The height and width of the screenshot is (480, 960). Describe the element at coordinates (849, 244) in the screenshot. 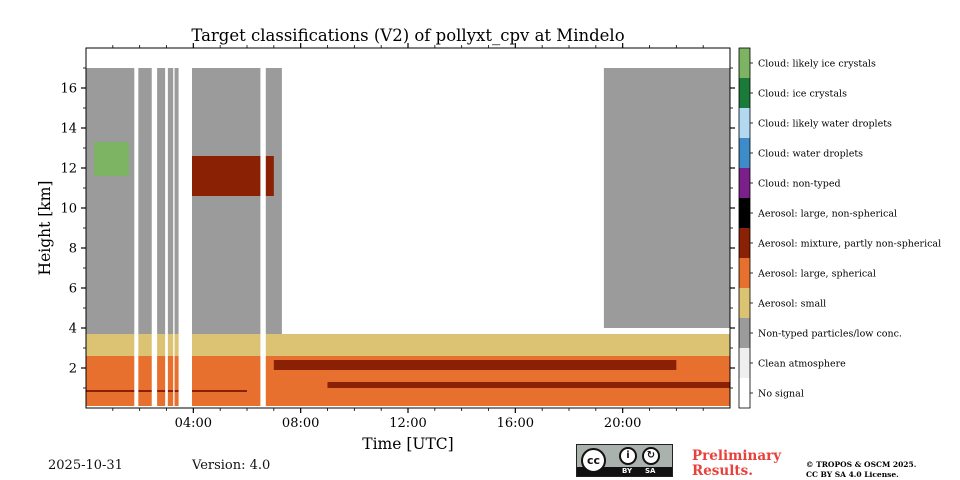

I see `legend-label-5: Aerosol: mixture, partly non-spherical` at that location.